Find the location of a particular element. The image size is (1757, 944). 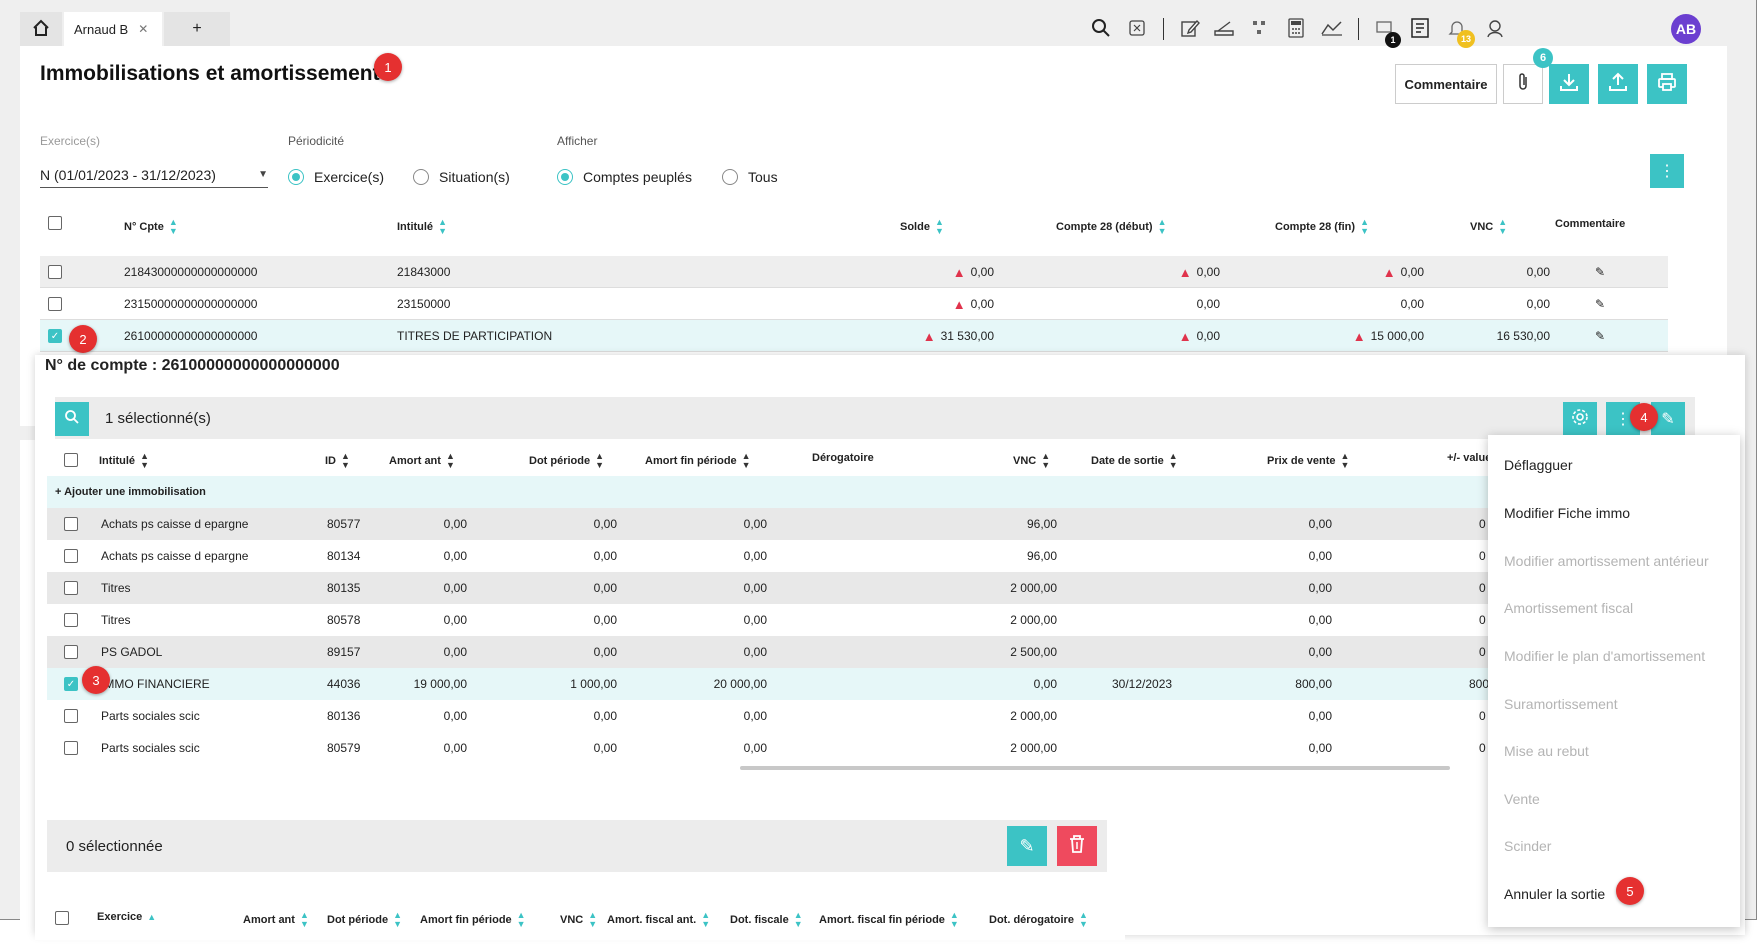

support-icon is located at coordinates (1495, 28).